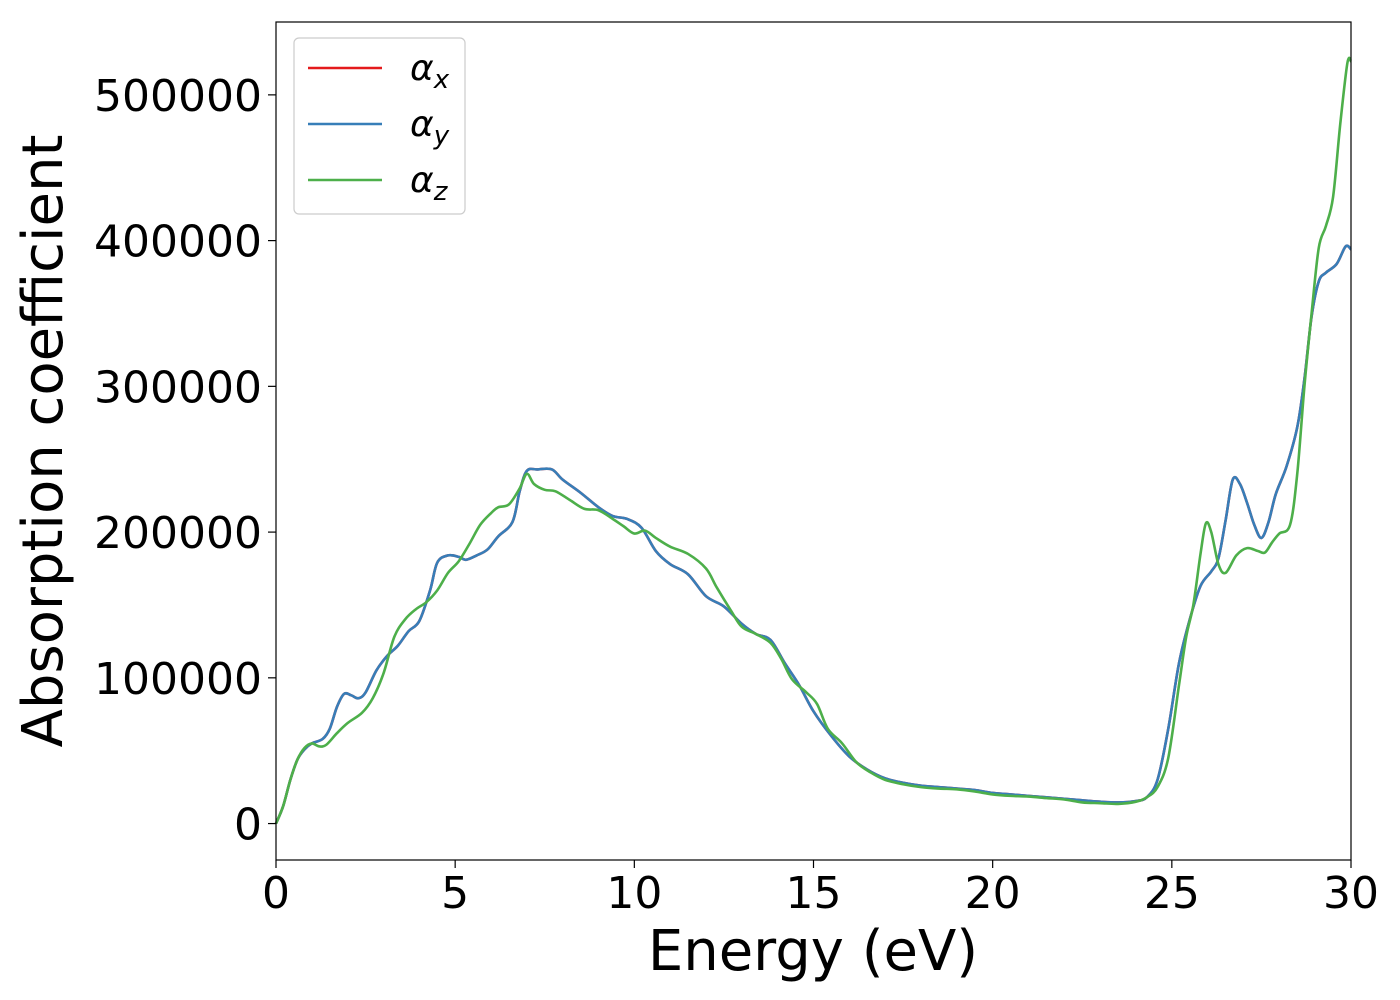  I want to click on y-tick-label: 300000, so click(178, 387).